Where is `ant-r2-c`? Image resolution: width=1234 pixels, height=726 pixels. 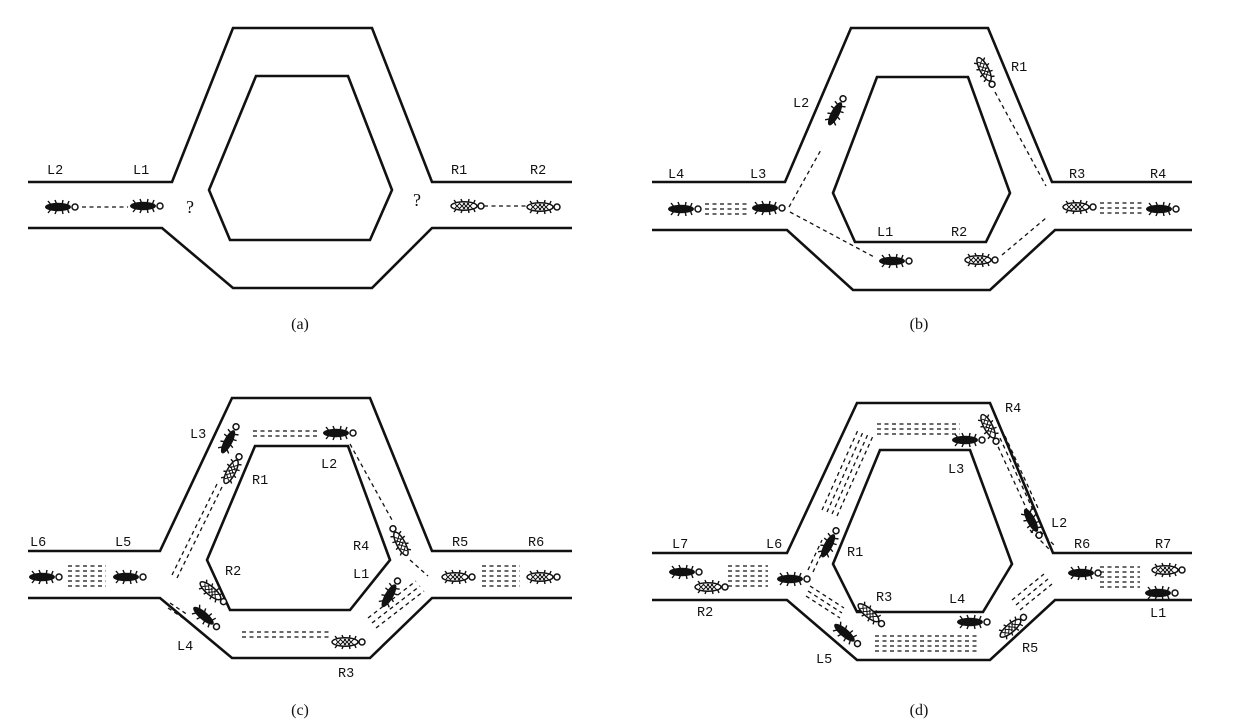
ant-r2-c is located at coordinates (213, 593).